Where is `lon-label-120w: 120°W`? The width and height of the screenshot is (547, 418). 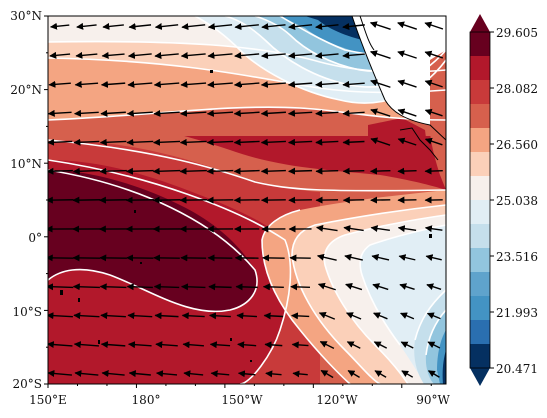 lon-label-120w: 120°W is located at coordinates (337, 400).